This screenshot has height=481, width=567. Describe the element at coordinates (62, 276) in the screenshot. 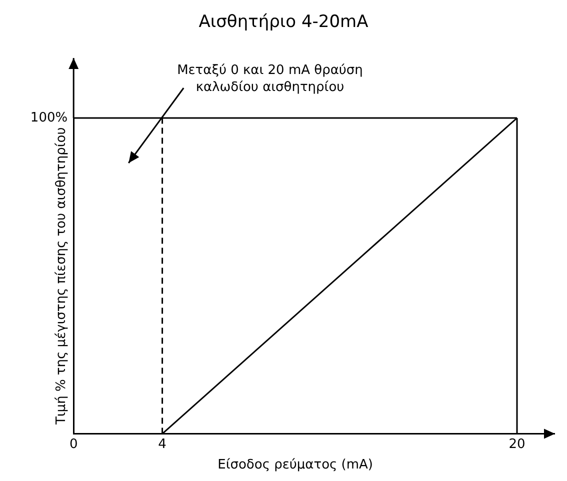

I see `y-axis-title: Τιμή % της μέγιστης πίεσης του αισθητηρίου` at that location.